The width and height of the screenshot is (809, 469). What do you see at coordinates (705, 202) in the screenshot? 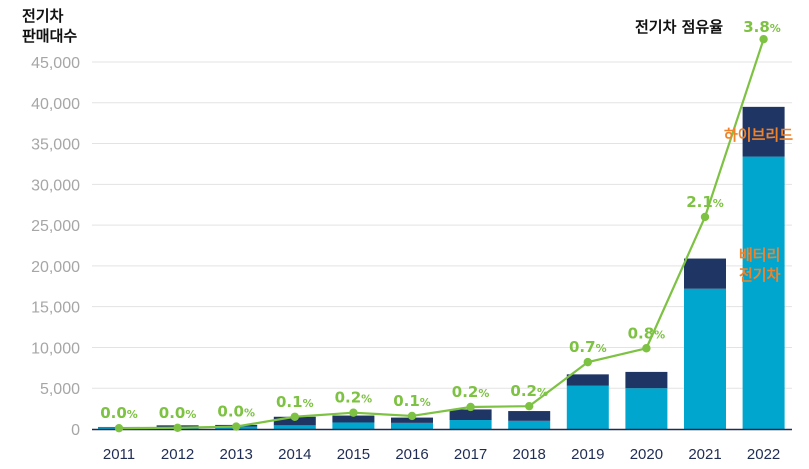
I see `share-label: 2.1%` at bounding box center [705, 202].